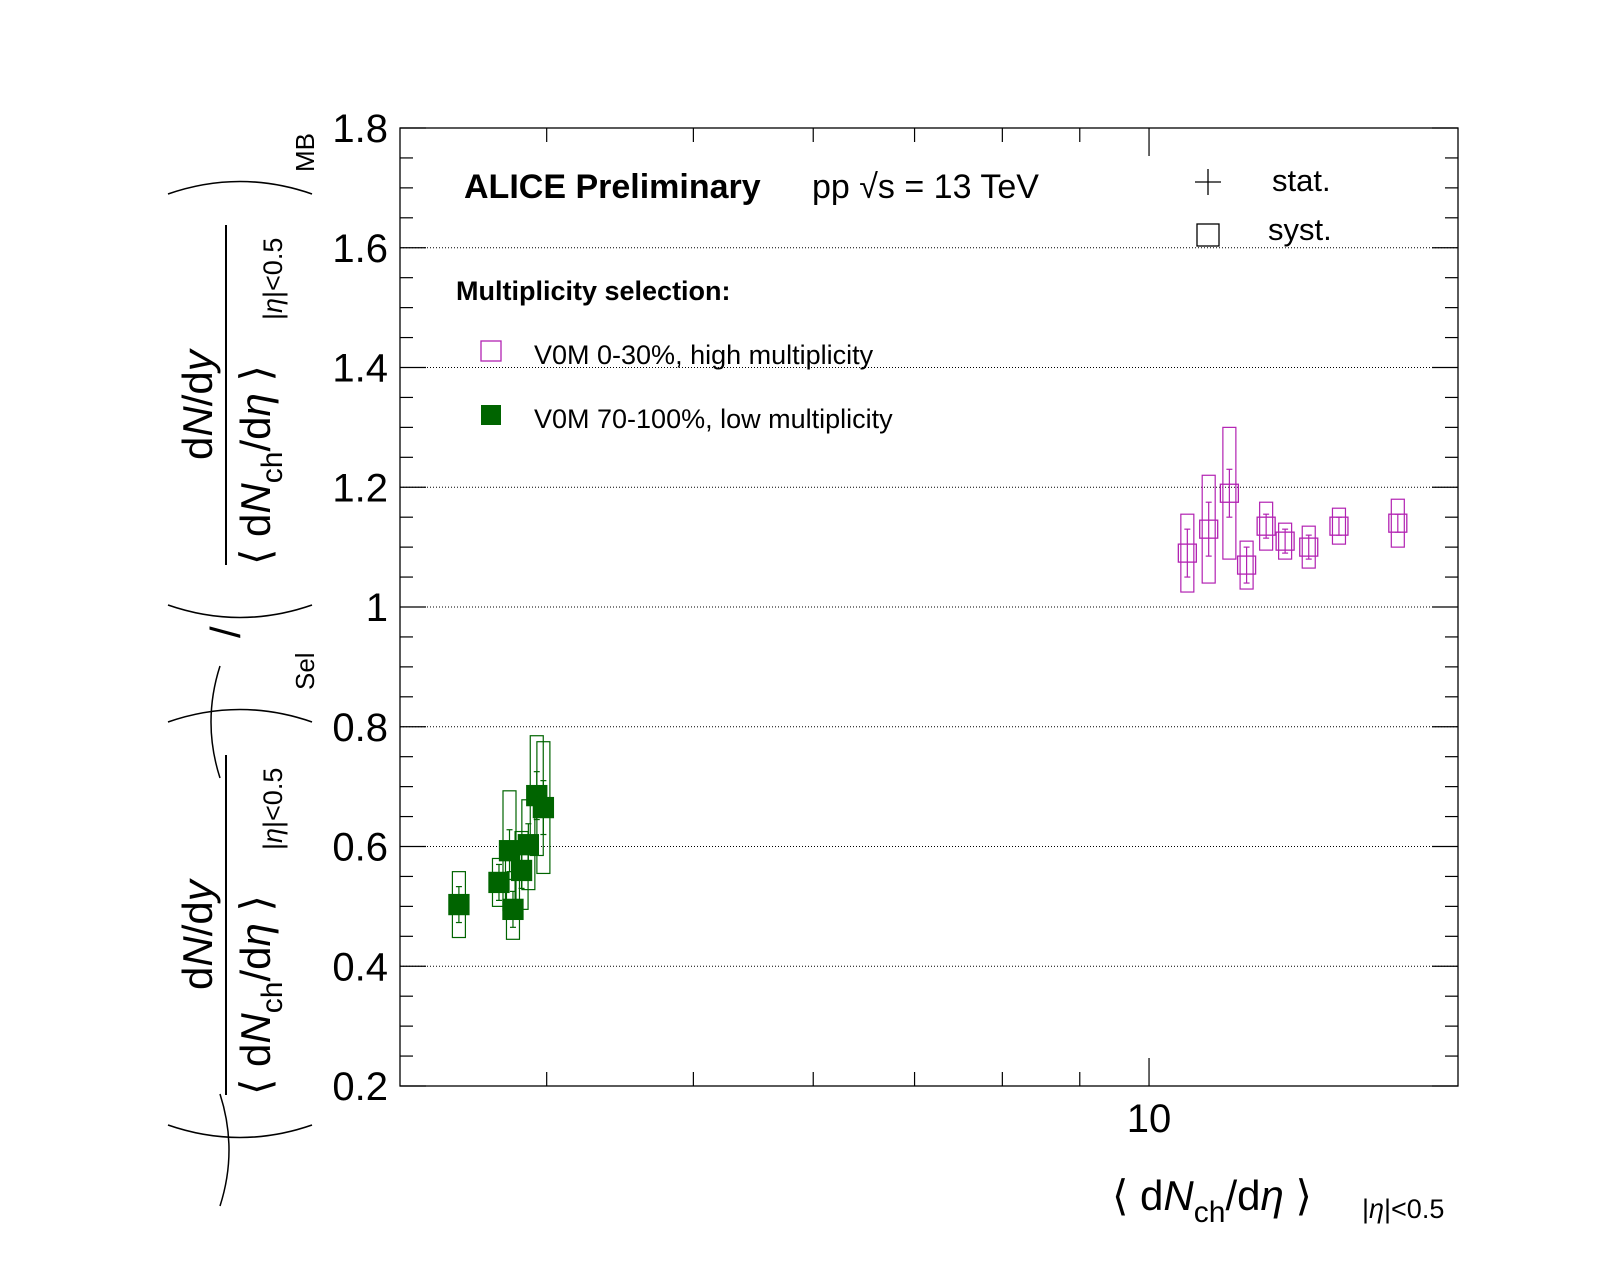 The image size is (1598, 1273). I want to click on y-tick-label: 1.4, so click(360, 369).